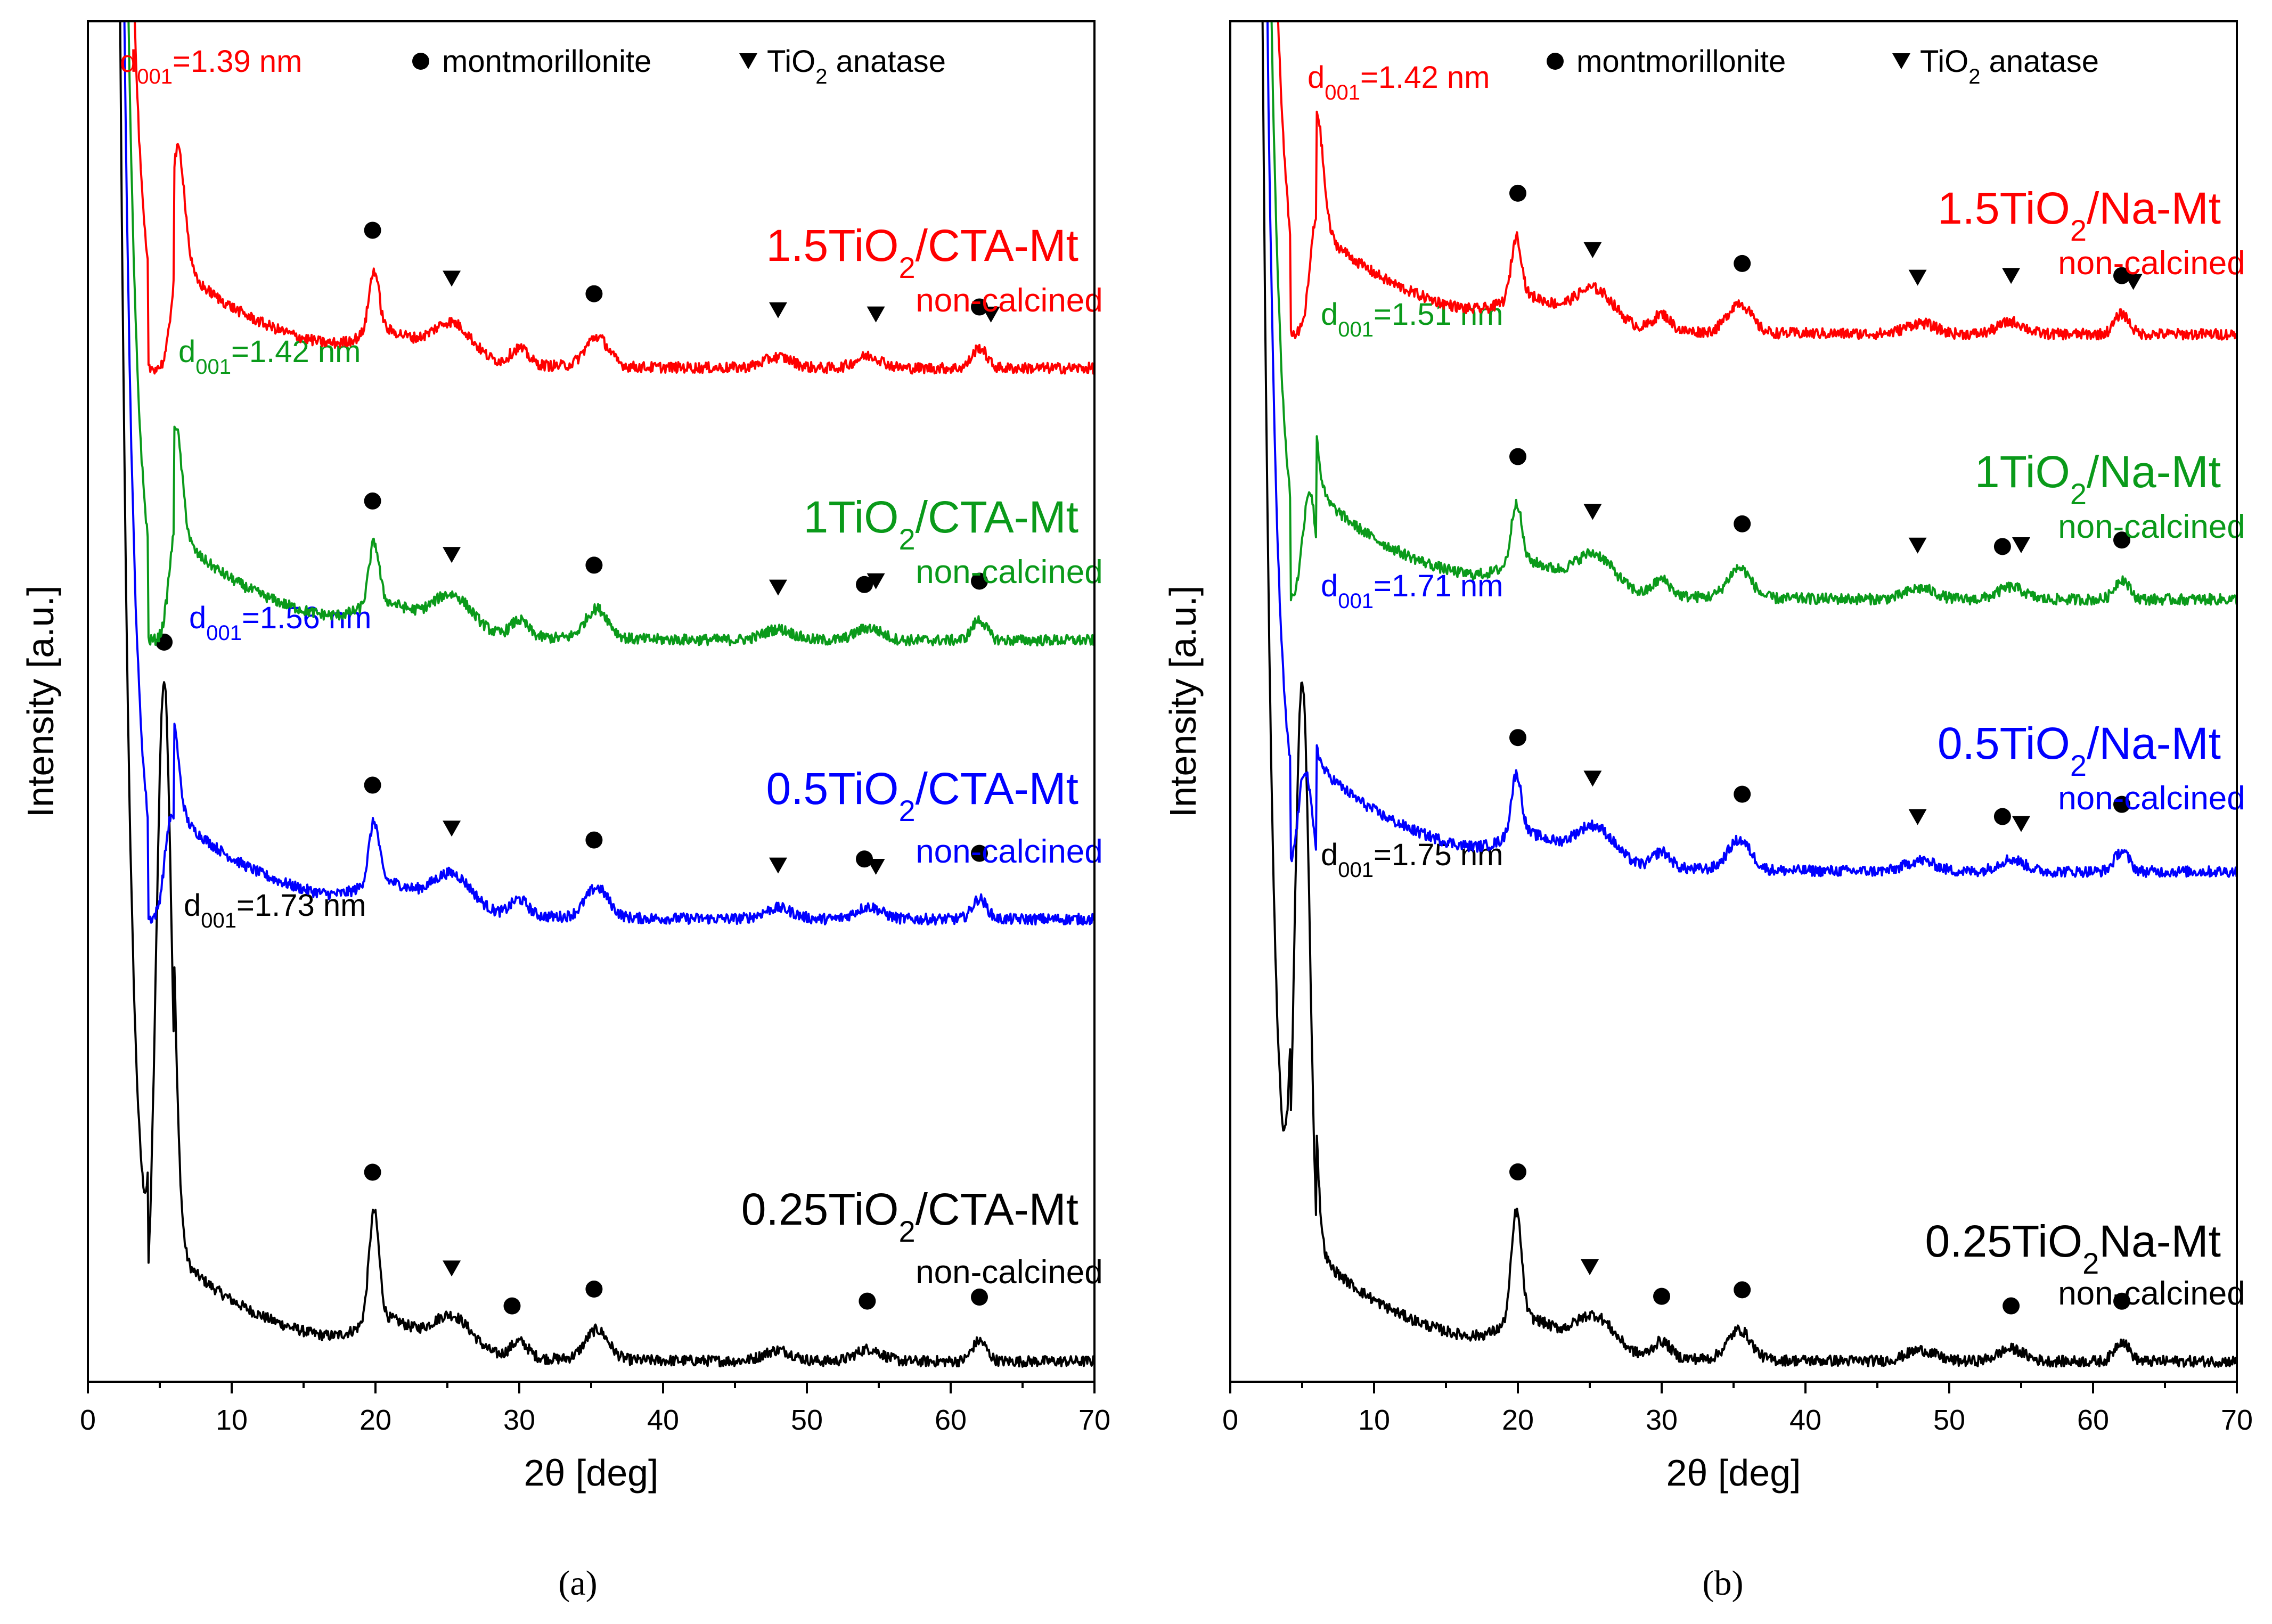 Image resolution: width=2272 pixels, height=1624 pixels. Describe the element at coordinates (1723, 1583) in the screenshot. I see `panel-caption: (b)` at that location.